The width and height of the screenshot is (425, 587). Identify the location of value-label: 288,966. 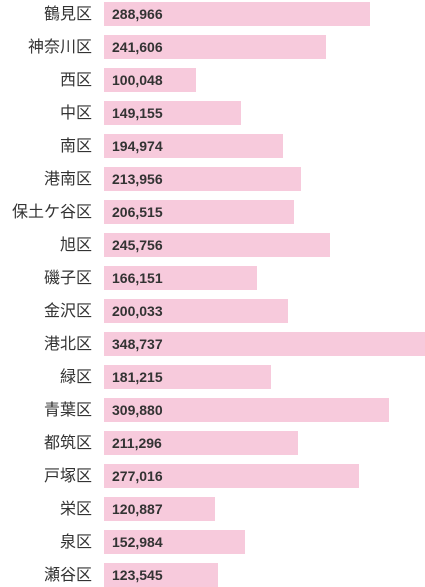
(137, 14).